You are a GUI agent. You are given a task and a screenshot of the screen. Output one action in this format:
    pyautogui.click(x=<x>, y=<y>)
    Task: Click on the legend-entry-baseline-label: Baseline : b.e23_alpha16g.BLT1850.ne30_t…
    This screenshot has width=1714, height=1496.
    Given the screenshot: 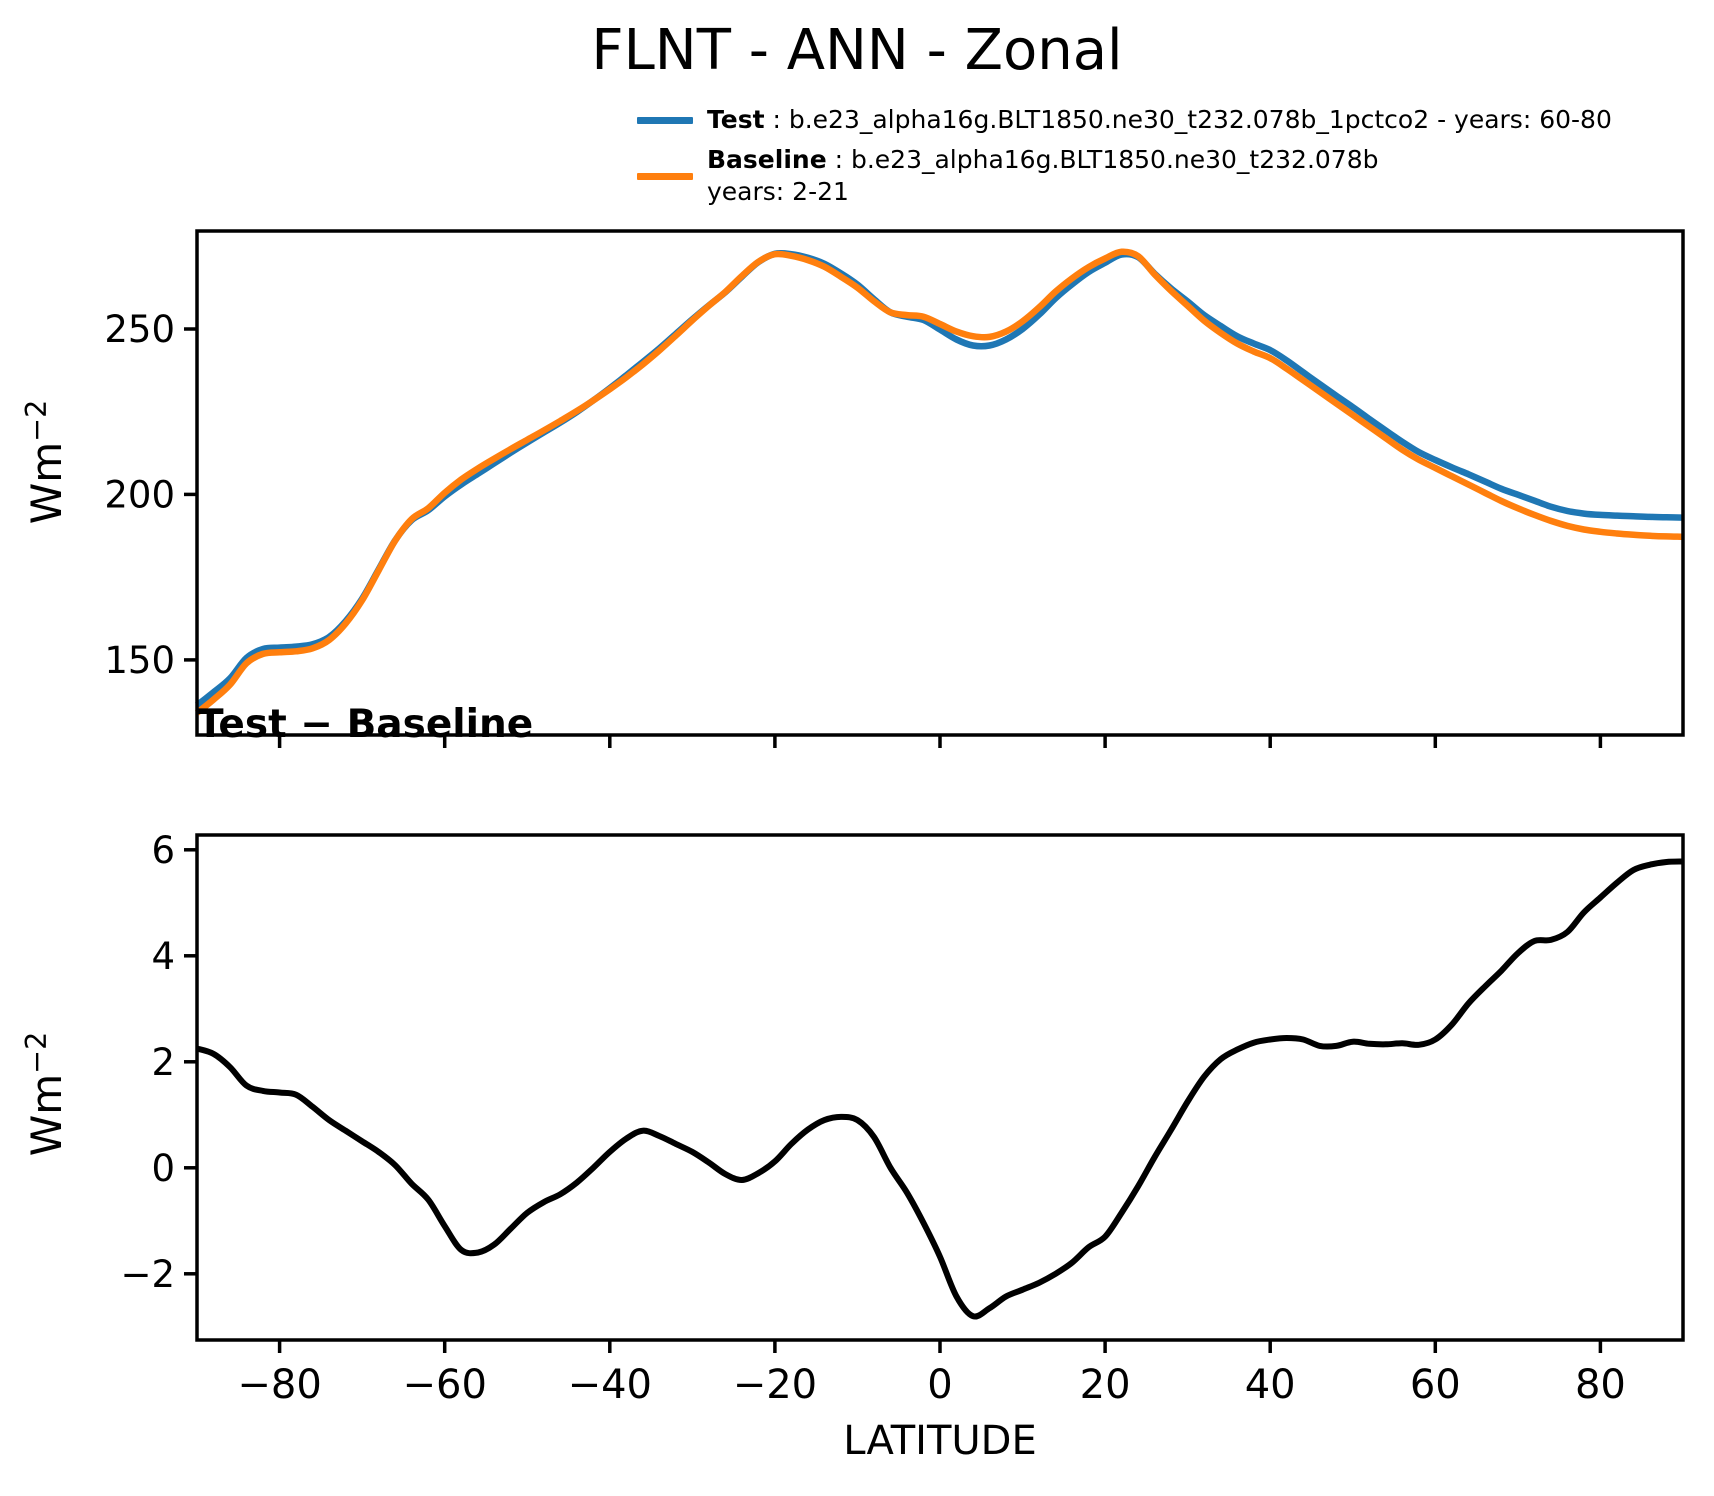 What is the action you would take?
    pyautogui.click(x=1042, y=176)
    